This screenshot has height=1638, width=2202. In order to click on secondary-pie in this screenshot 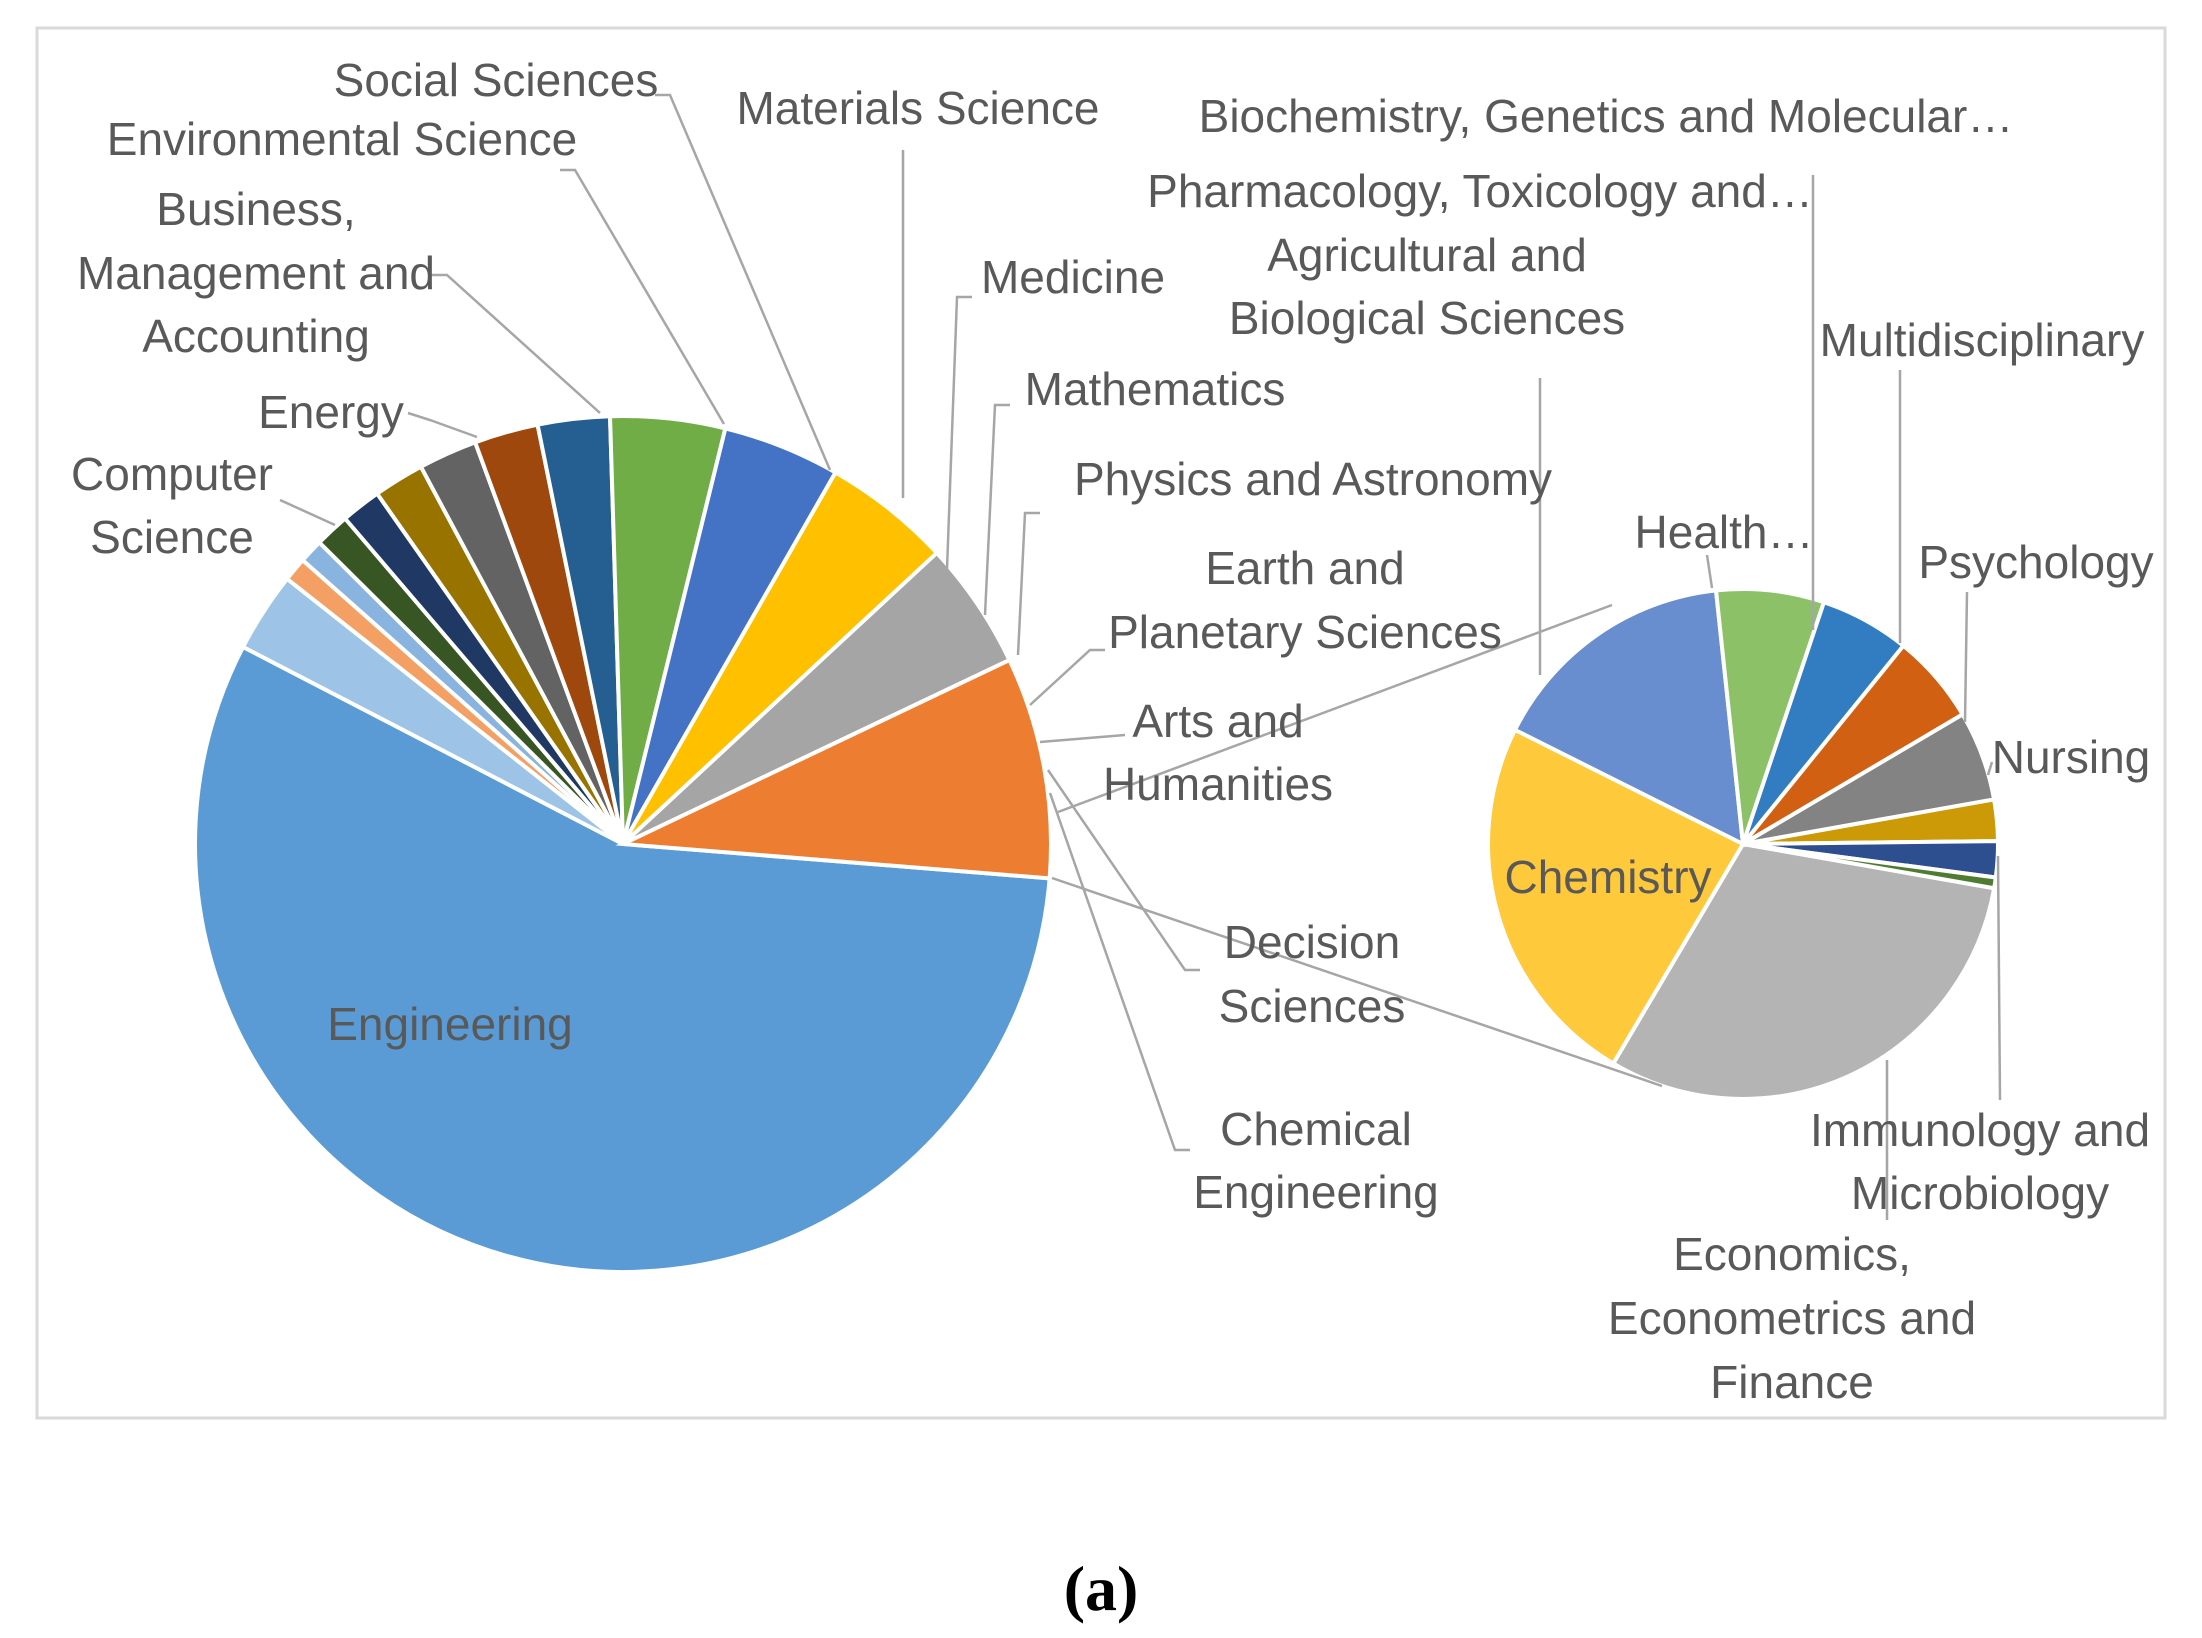, I will do `click(1743, 844)`.